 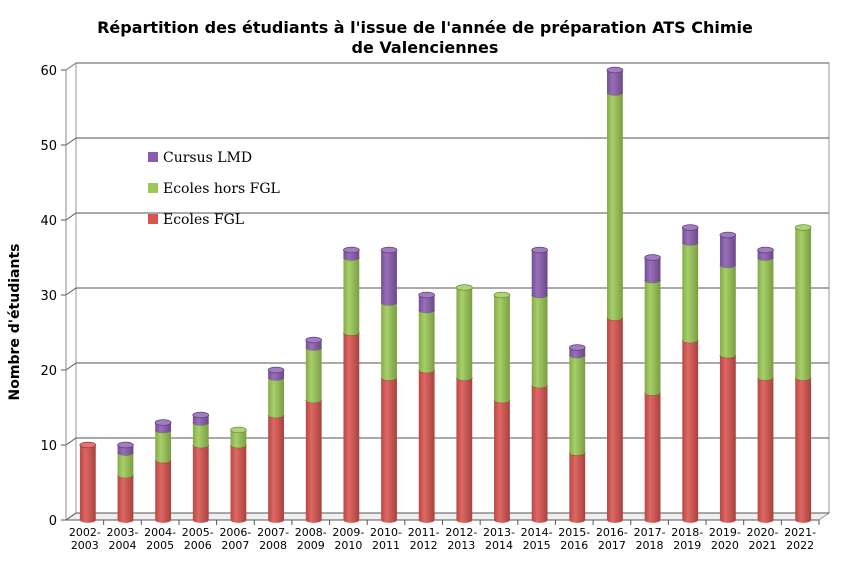 What do you see at coordinates (48, 371) in the screenshot?
I see `y-tick-label: 20` at bounding box center [48, 371].